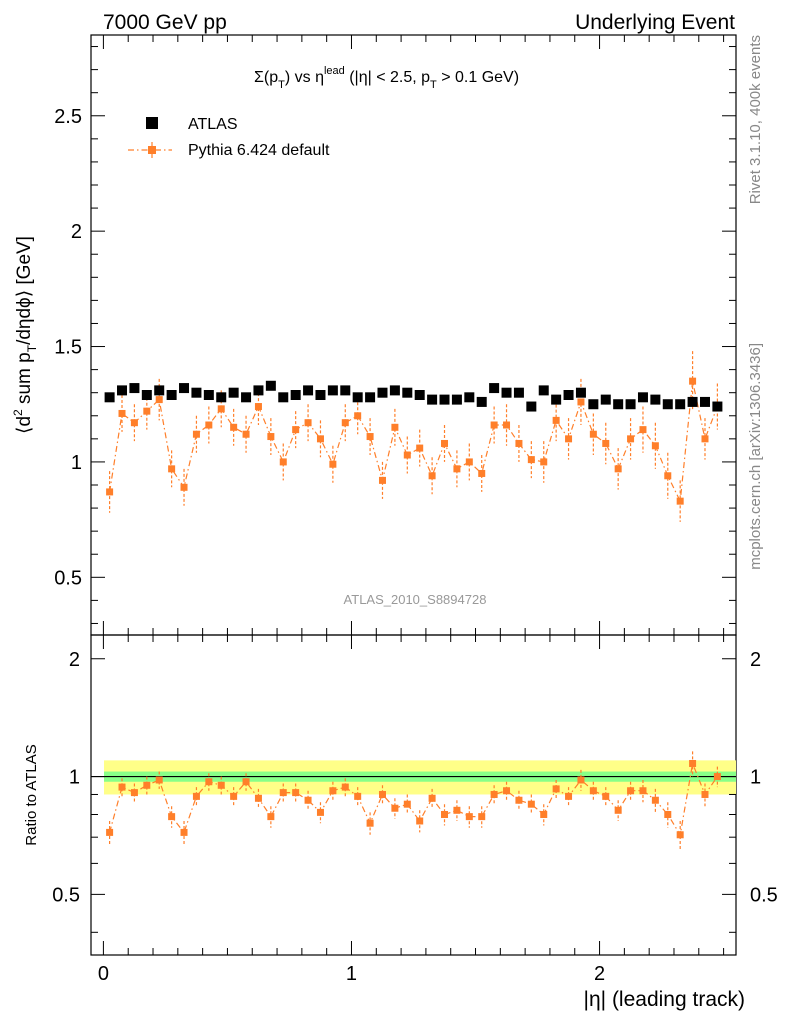  I want to click on x-tick-label: 0, so click(103, 974).